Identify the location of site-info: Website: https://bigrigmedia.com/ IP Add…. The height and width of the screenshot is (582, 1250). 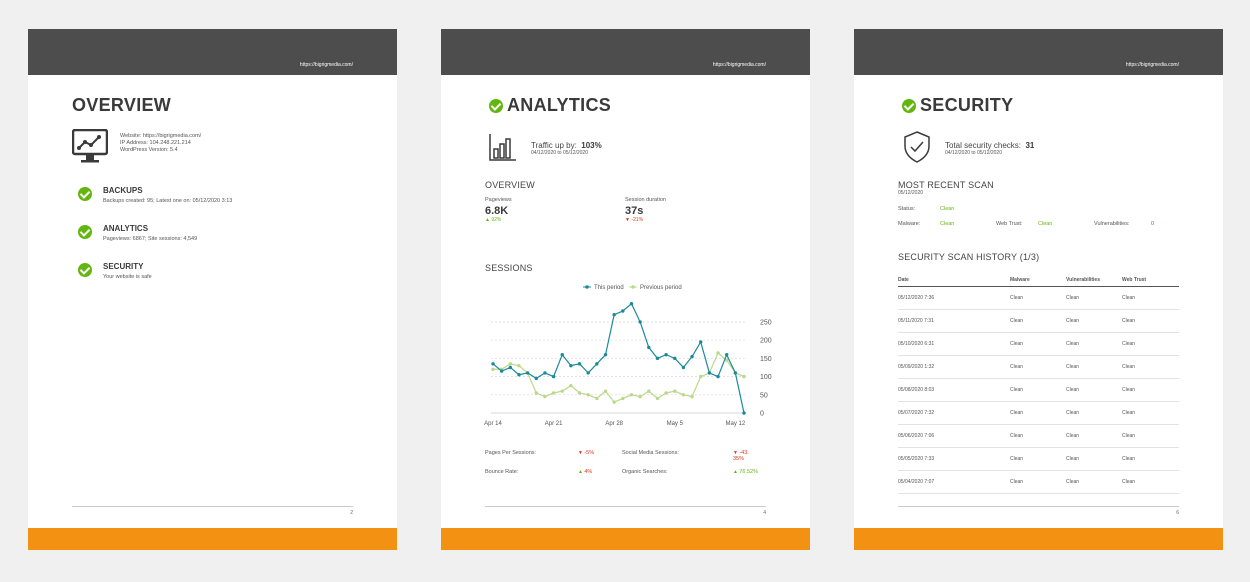
(160, 143).